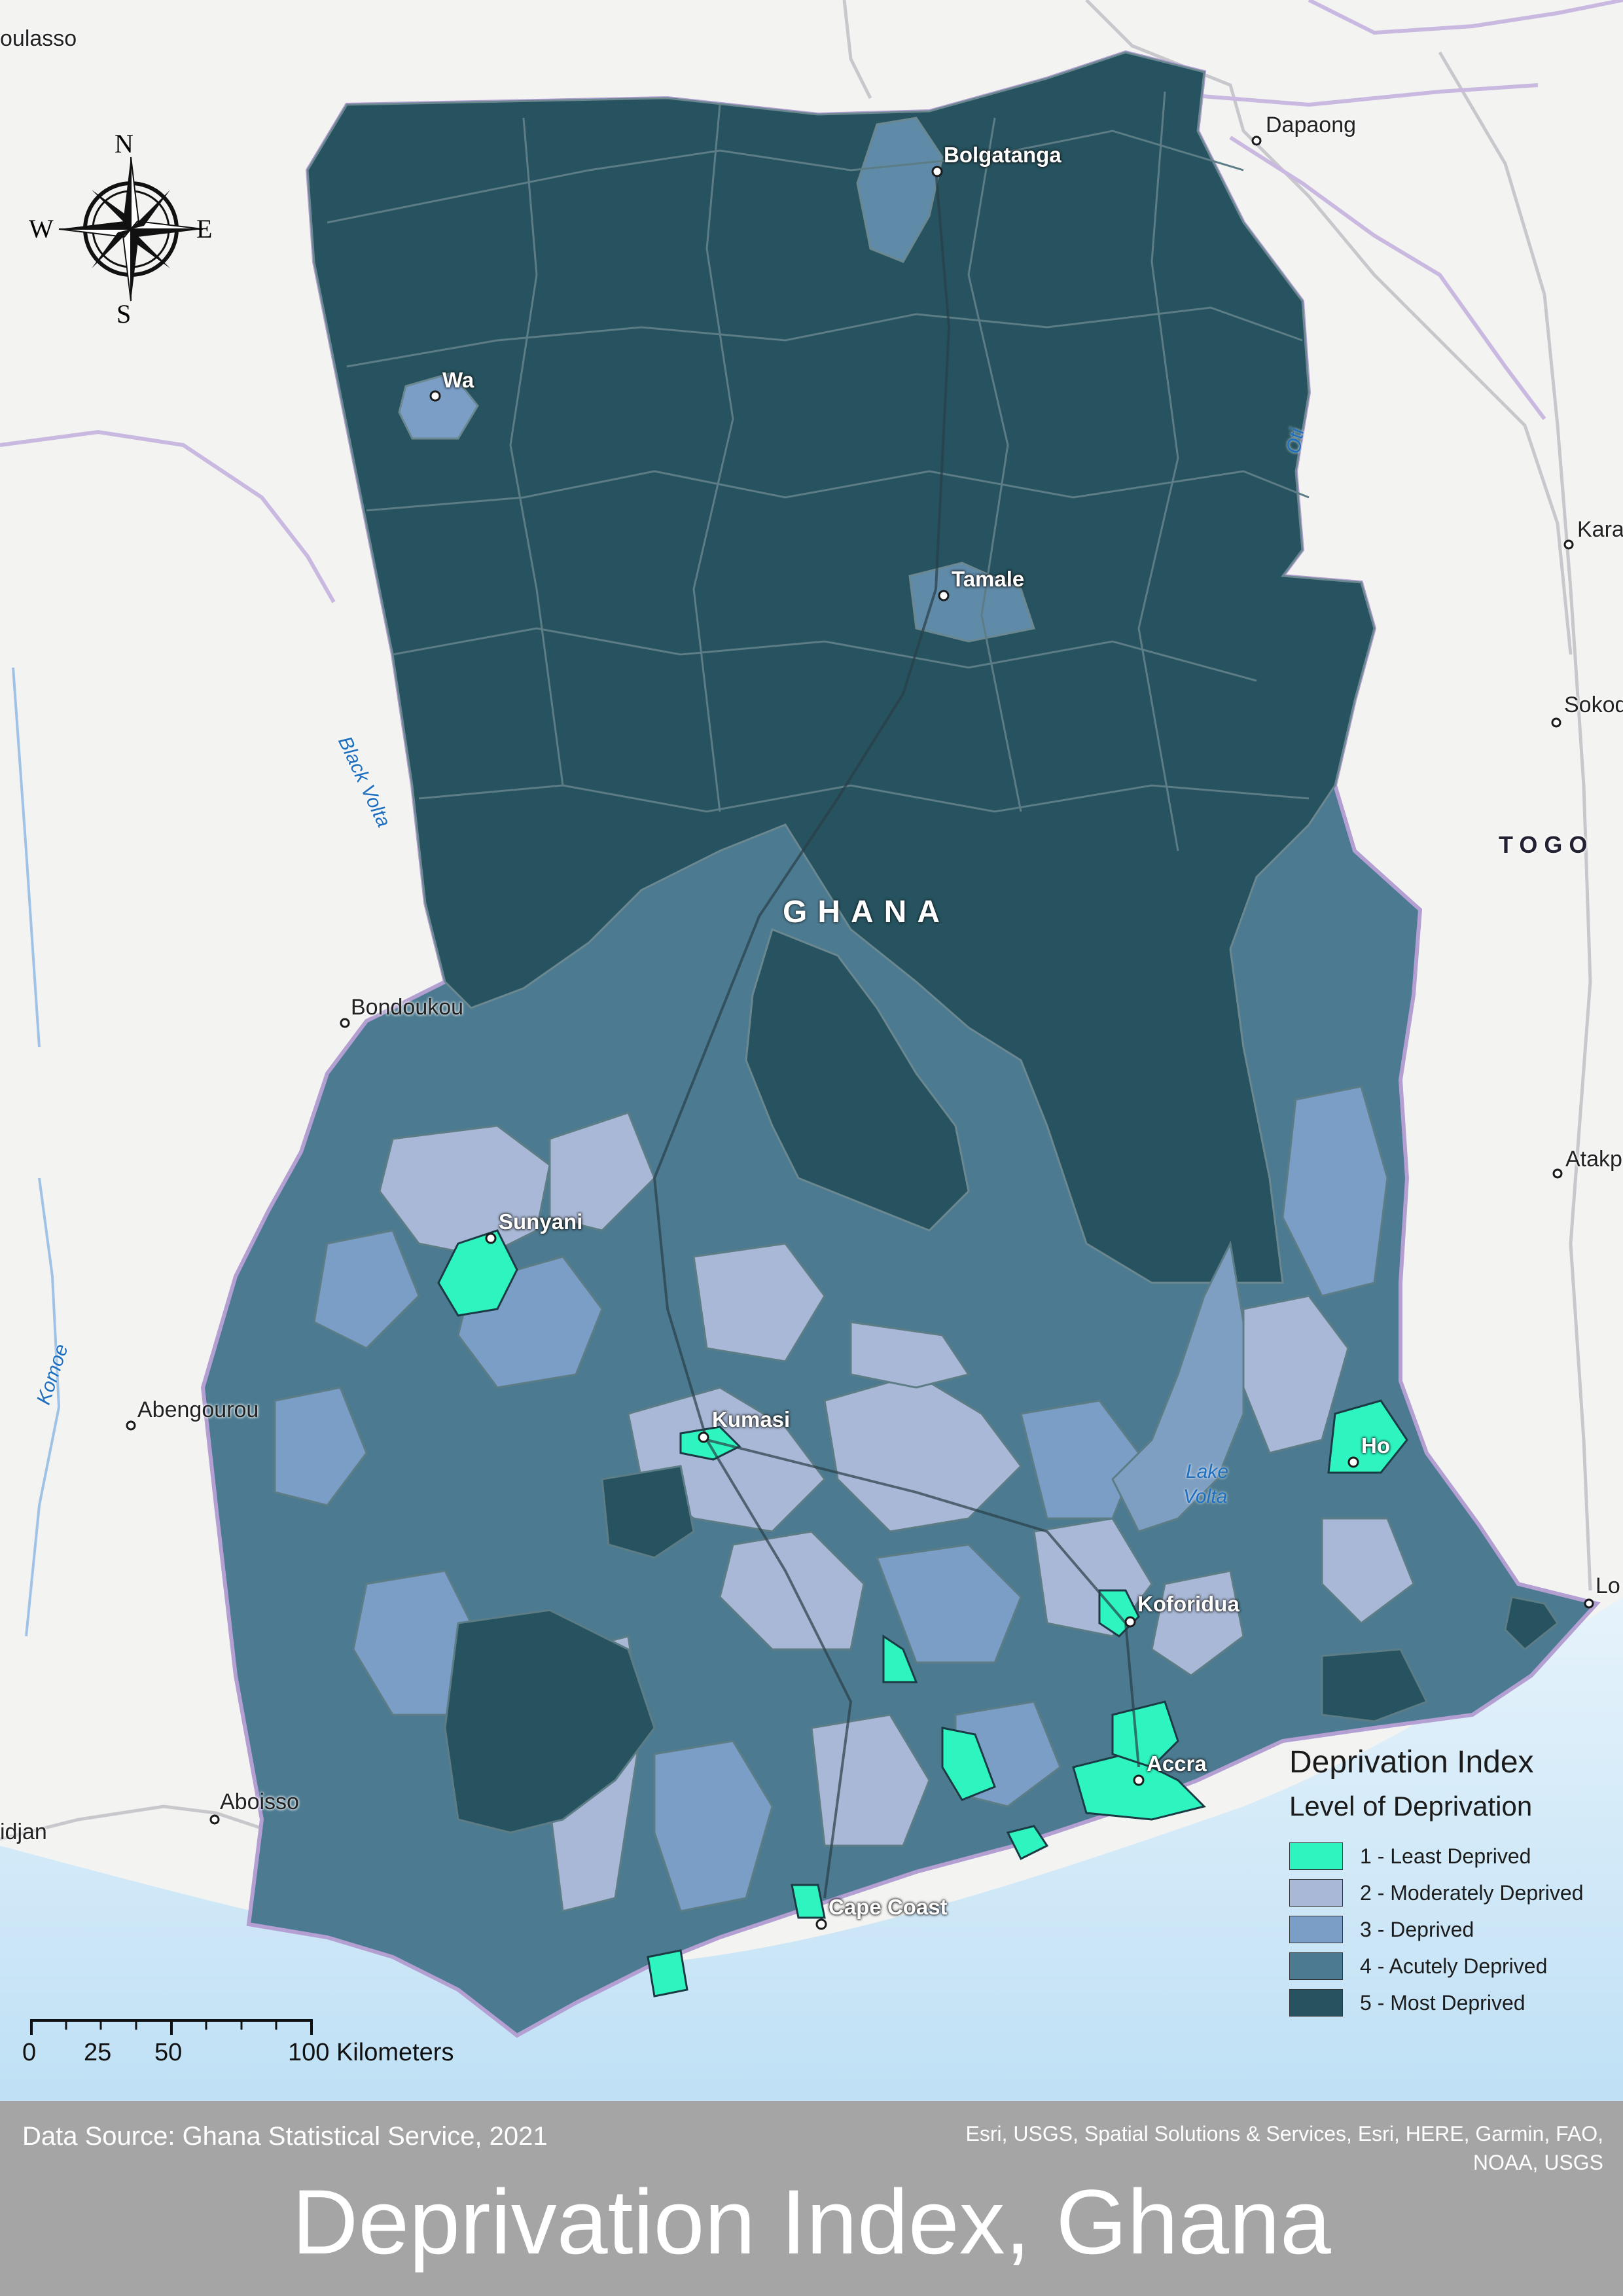 The width and height of the screenshot is (1623, 2296). What do you see at coordinates (1442, 2002) in the screenshot?
I see `legend-label: 5 - Most Deprived` at bounding box center [1442, 2002].